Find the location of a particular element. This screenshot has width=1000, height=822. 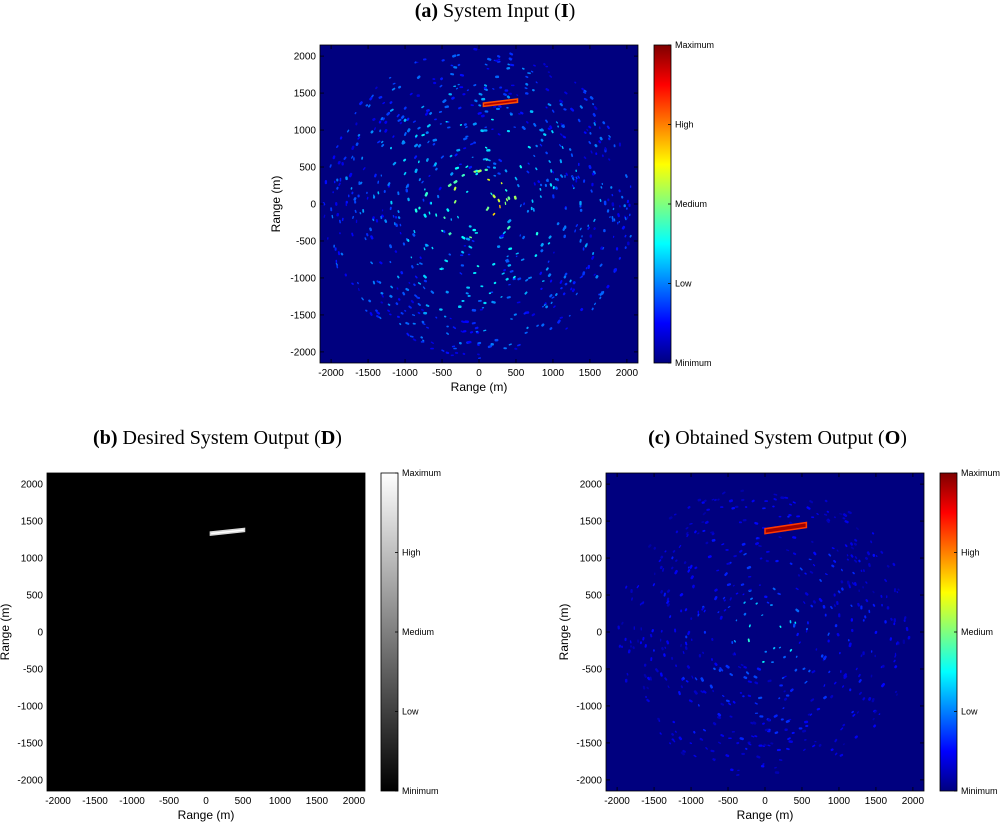

panel-a-x-tick-label: 1000 is located at coordinates (553, 373).